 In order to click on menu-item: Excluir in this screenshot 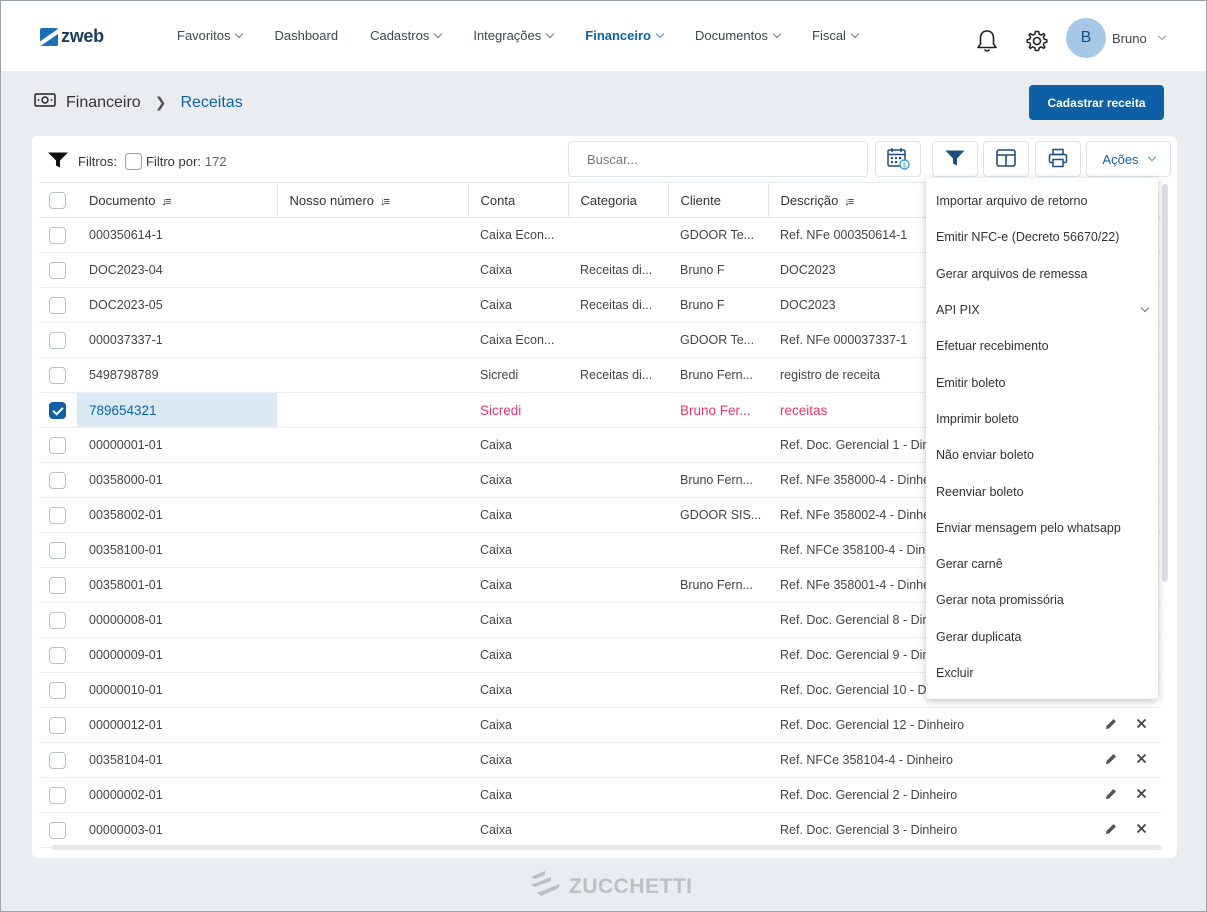, I will do `click(1042, 673)`.